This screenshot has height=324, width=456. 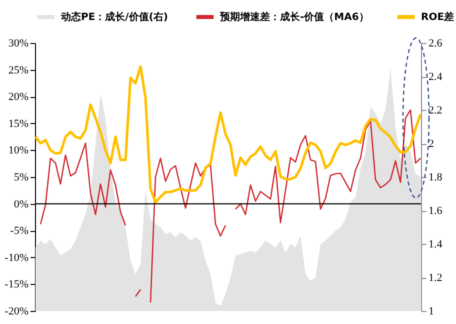 What do you see at coordinates (435, 211) in the screenshot?
I see `y2-tick-label: 1.6` at bounding box center [435, 211].